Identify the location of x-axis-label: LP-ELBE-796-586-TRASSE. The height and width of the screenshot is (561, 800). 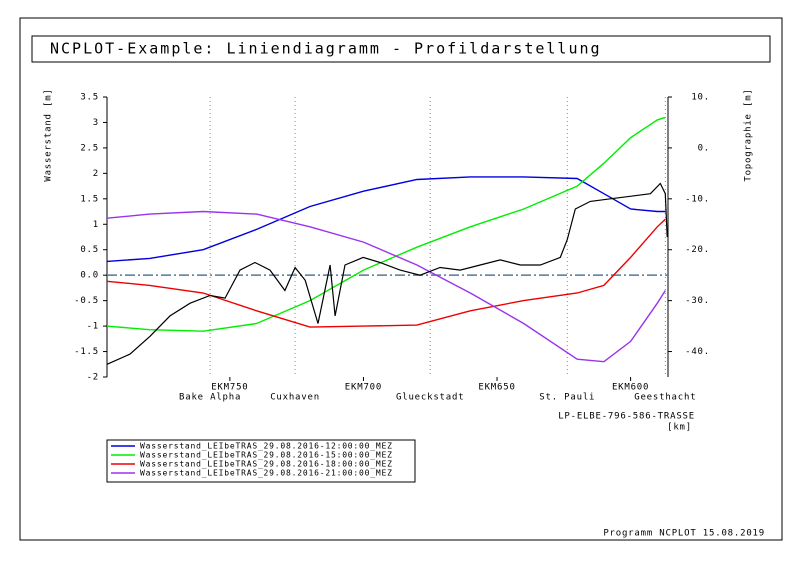
(626, 417).